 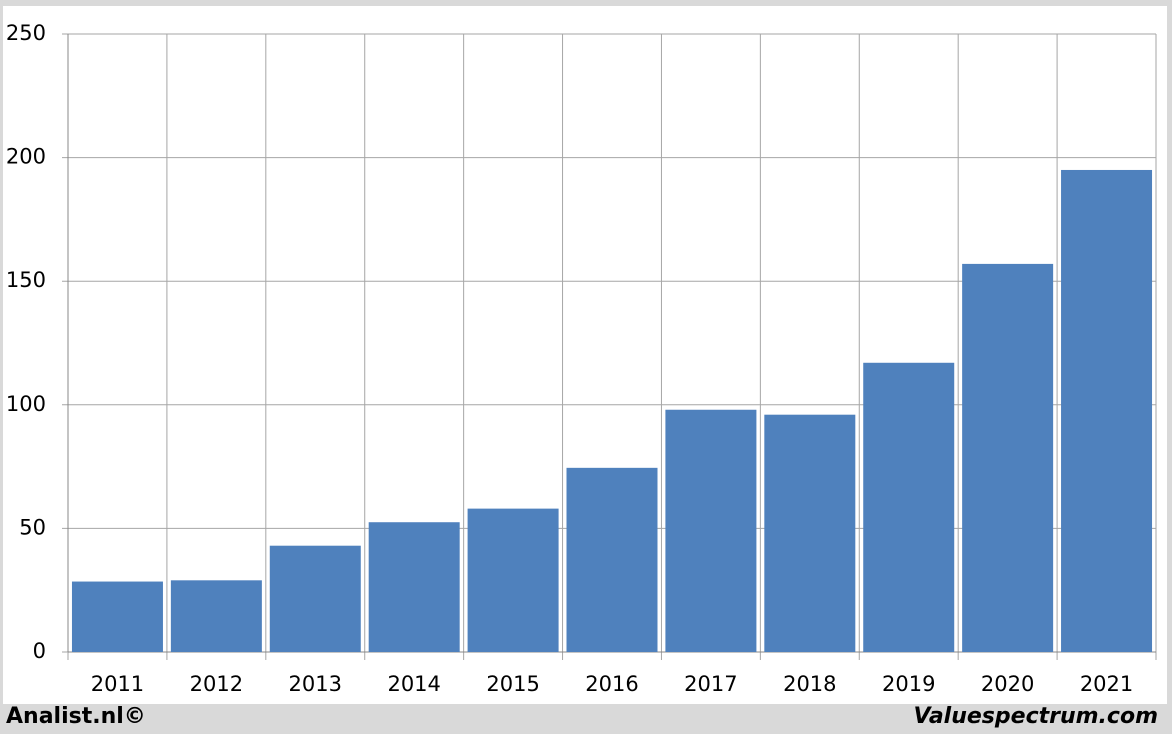 What do you see at coordinates (216, 684) in the screenshot?
I see `x-tick-label: 2012` at bounding box center [216, 684].